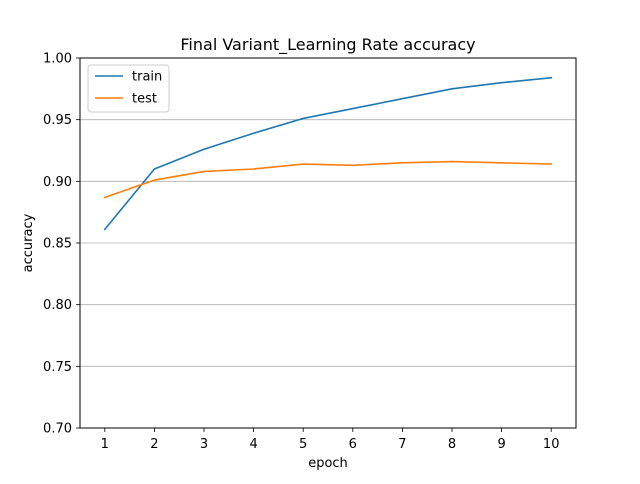 The height and width of the screenshot is (484, 640). Describe the element at coordinates (452, 444) in the screenshot. I see `x-tick-label-7: 8` at that location.